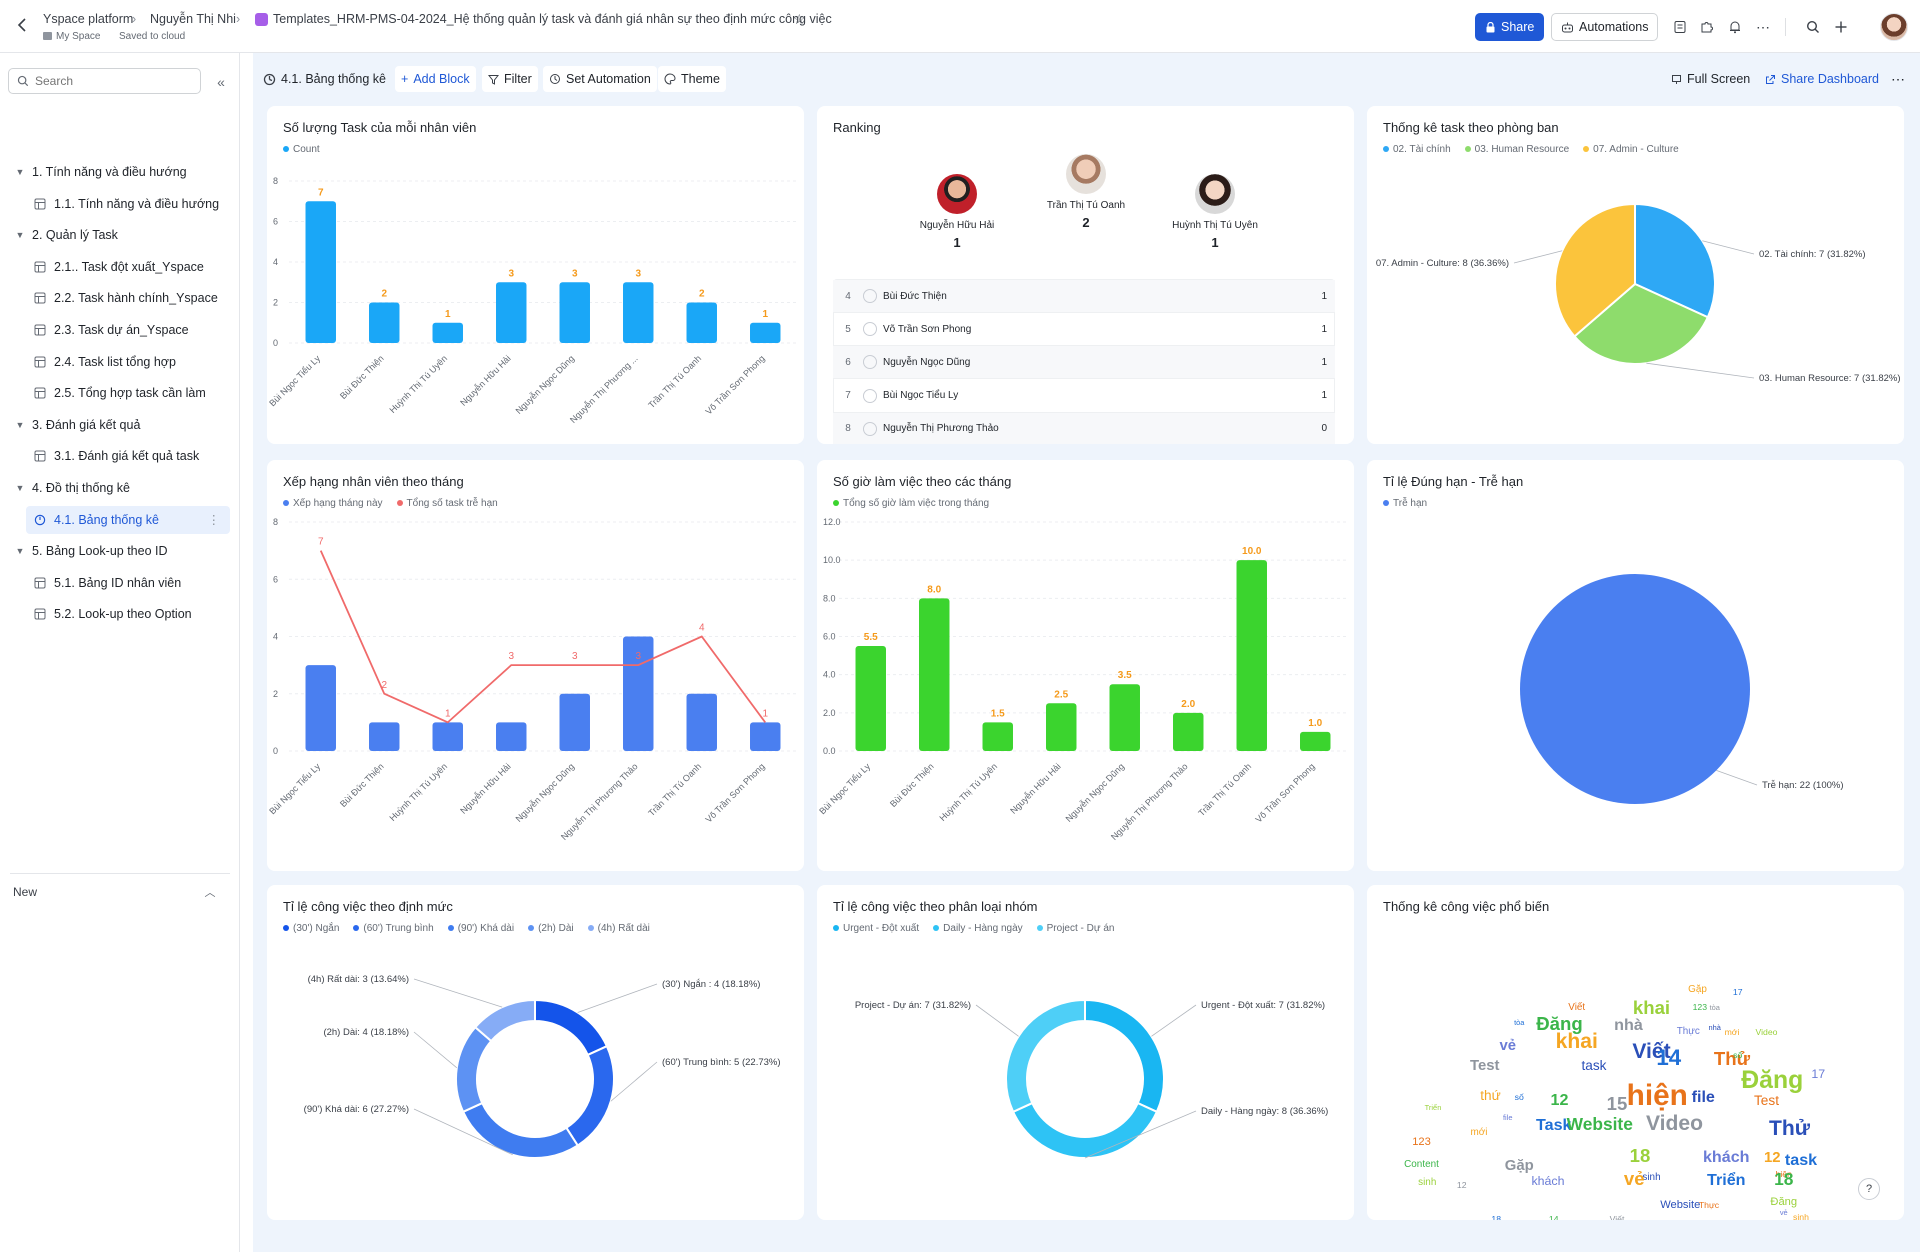  I want to click on space-label: My Space, so click(78, 36).